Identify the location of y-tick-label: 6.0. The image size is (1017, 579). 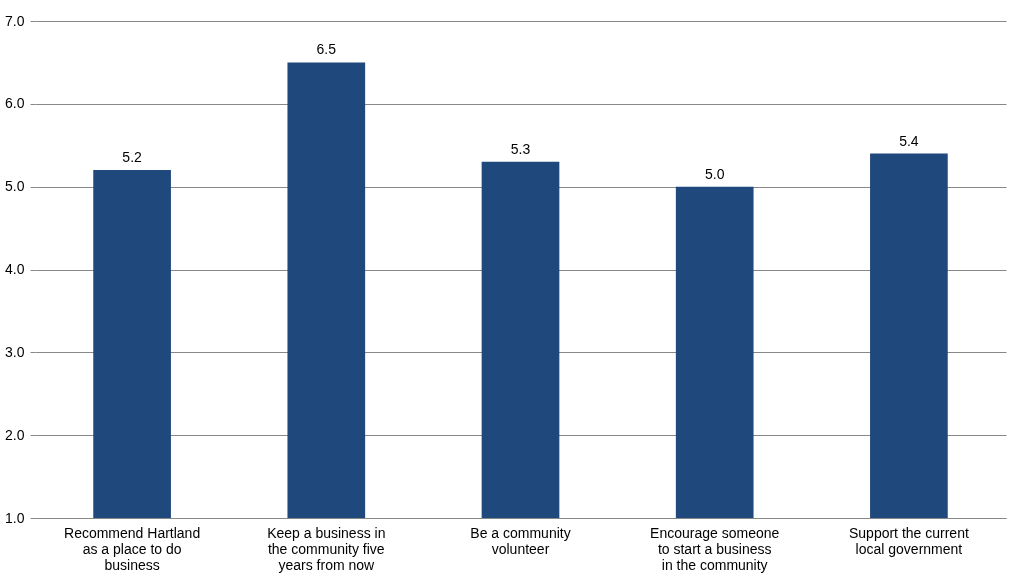
(15, 103).